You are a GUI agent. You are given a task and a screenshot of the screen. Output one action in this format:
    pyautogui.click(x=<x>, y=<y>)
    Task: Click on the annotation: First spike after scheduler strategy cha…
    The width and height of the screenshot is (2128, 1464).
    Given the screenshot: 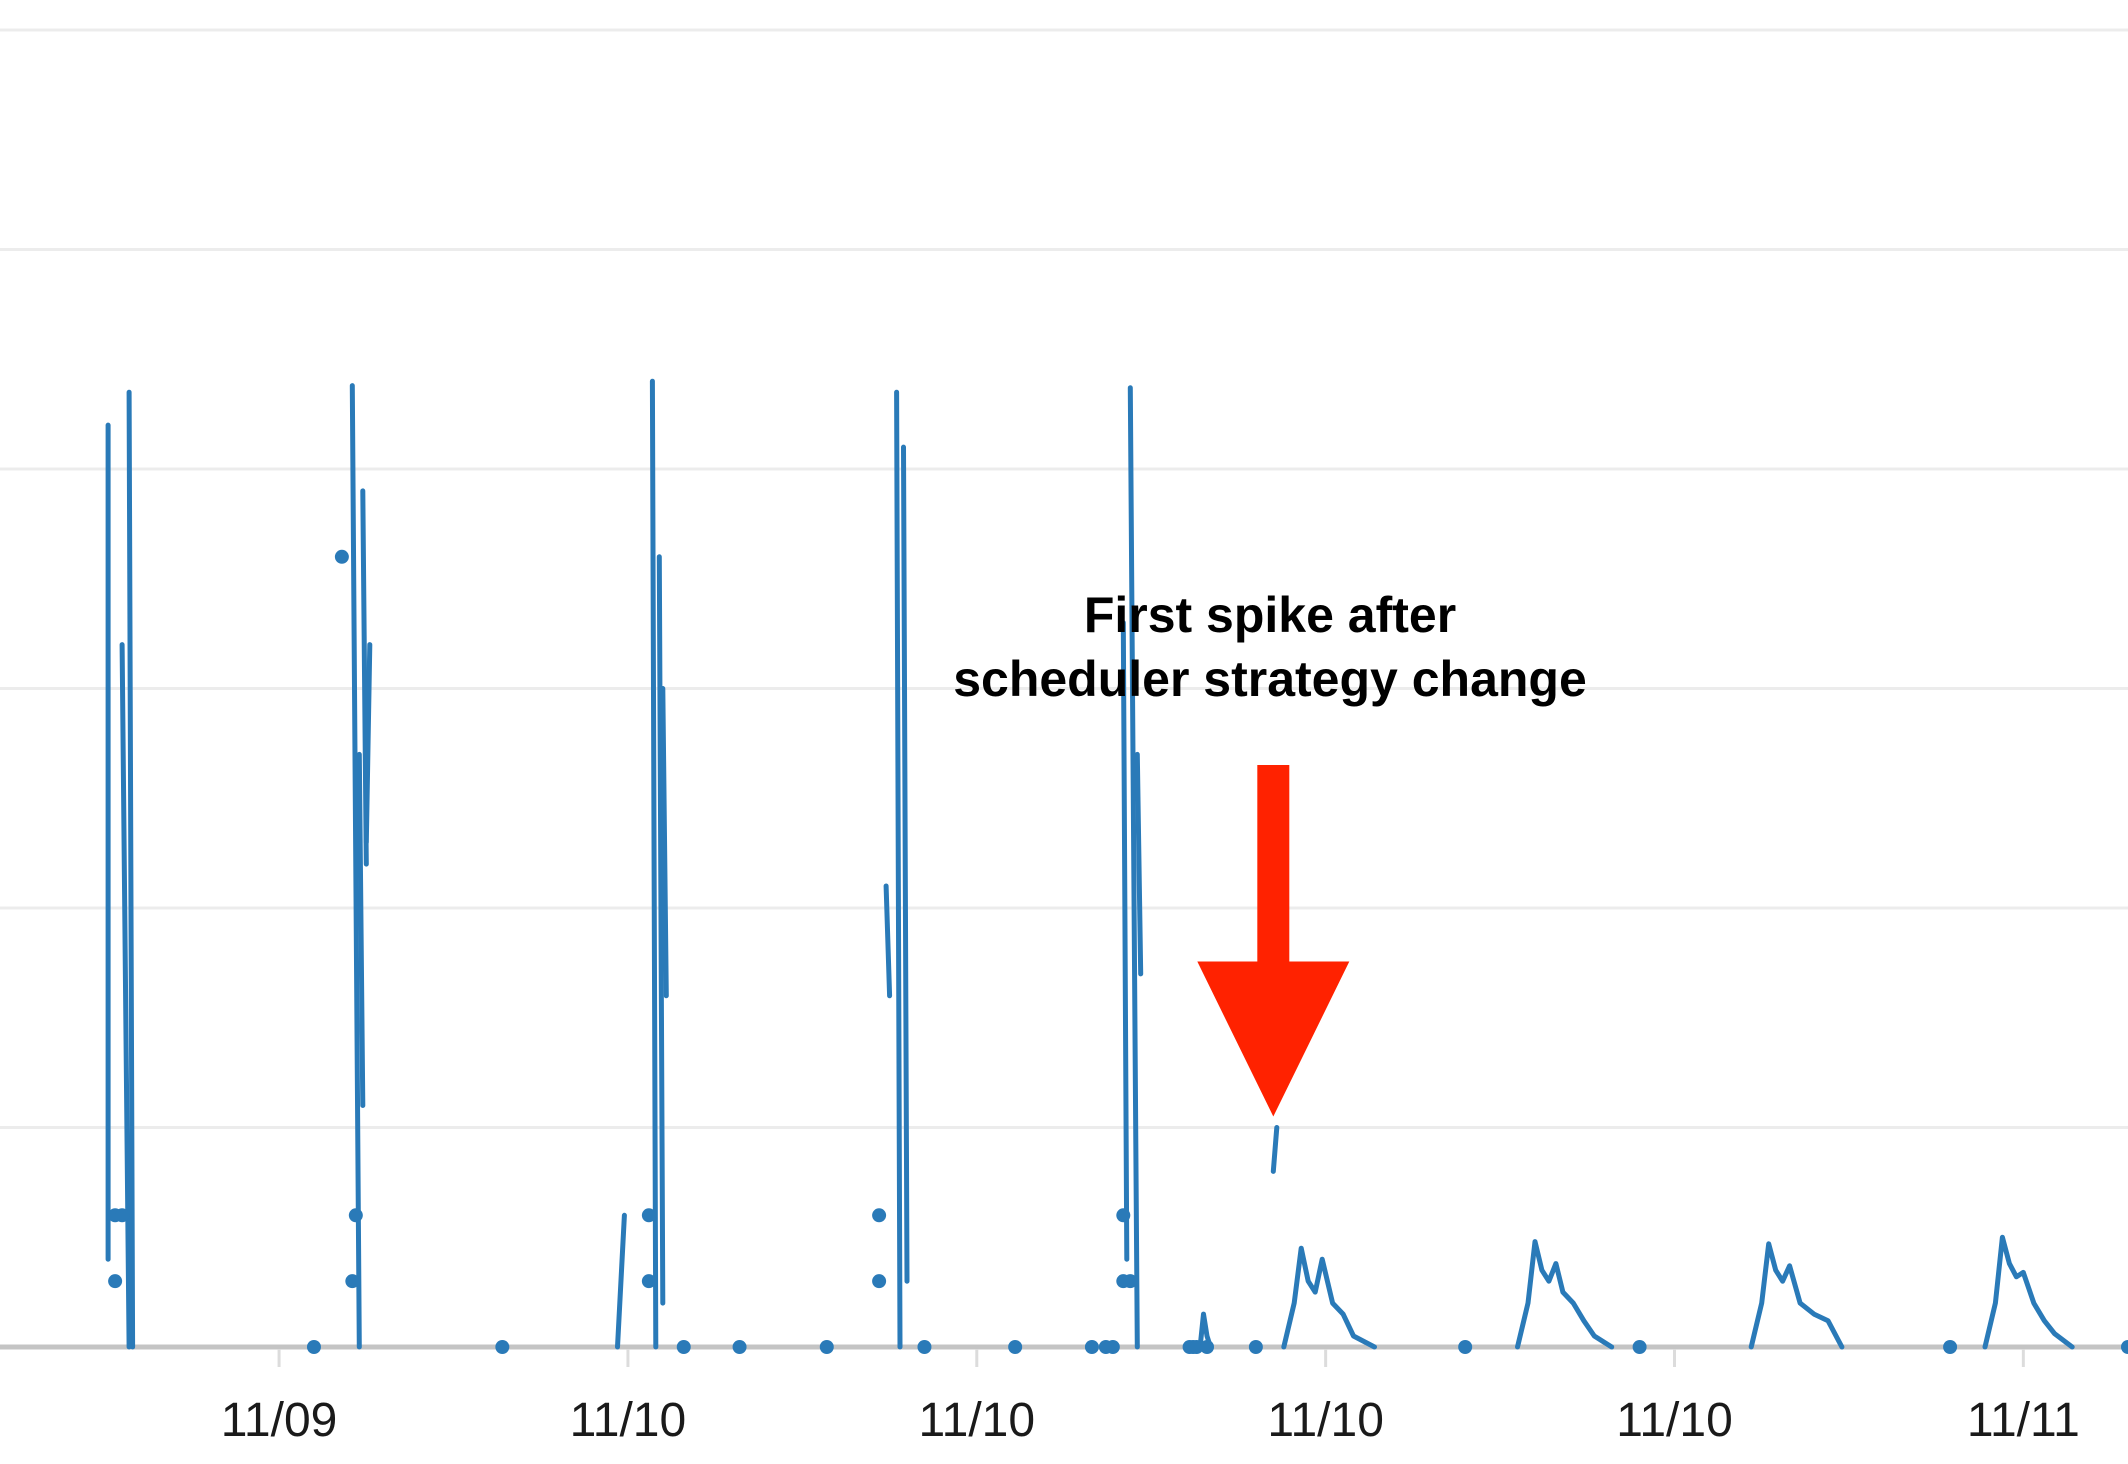 What is the action you would take?
    pyautogui.click(x=1270, y=852)
    